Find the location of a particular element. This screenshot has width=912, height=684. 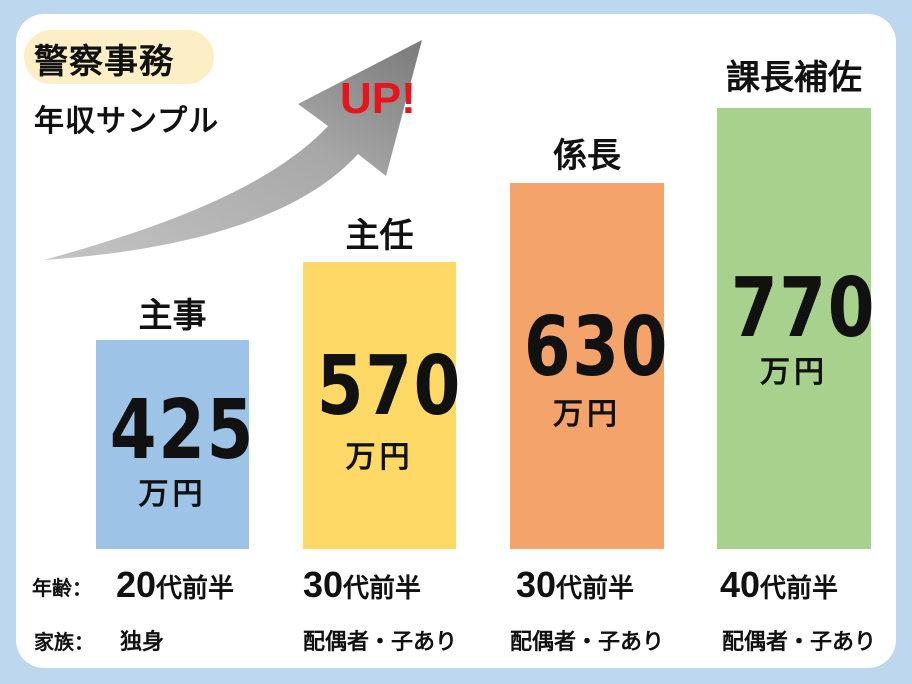

age-shuji: 20代前半 is located at coordinates (175, 584).